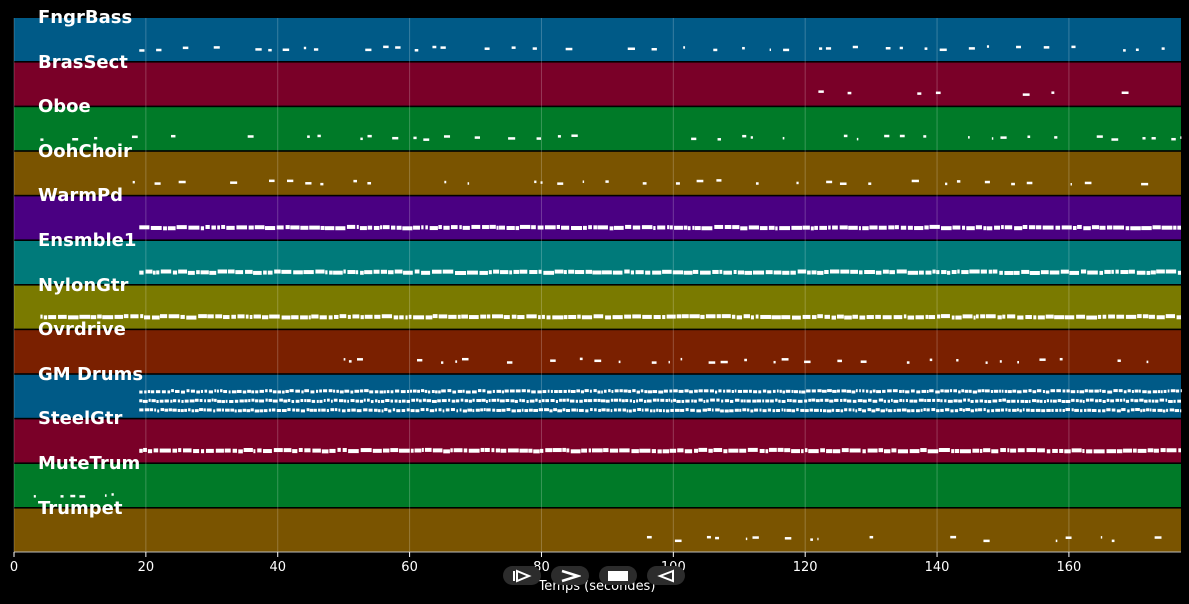  Describe the element at coordinates (666, 575) in the screenshot. I see `rewind-button` at that location.